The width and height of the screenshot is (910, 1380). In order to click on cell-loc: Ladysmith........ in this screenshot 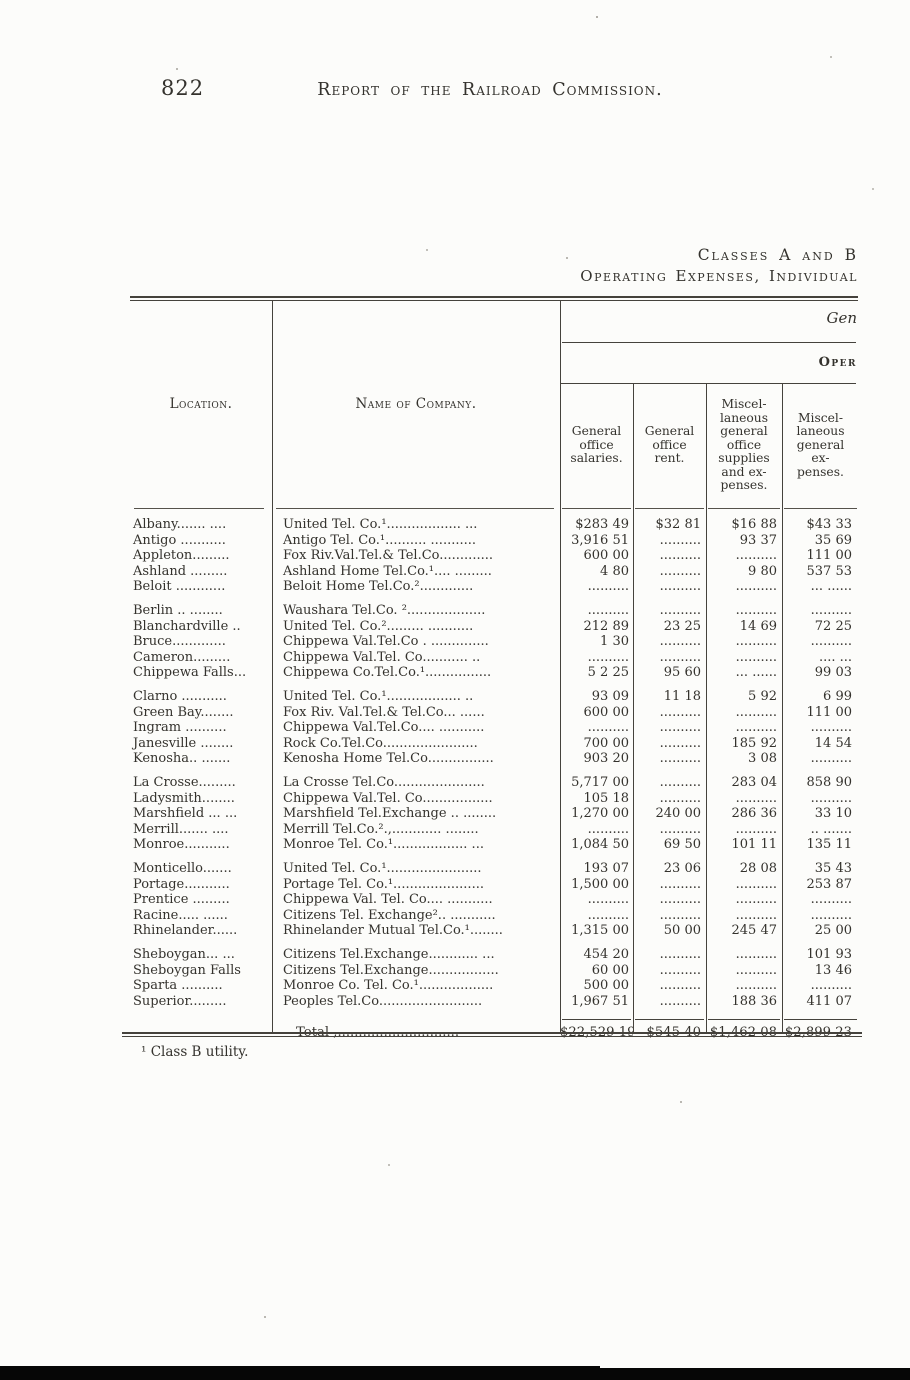, I will do `click(184, 798)`.